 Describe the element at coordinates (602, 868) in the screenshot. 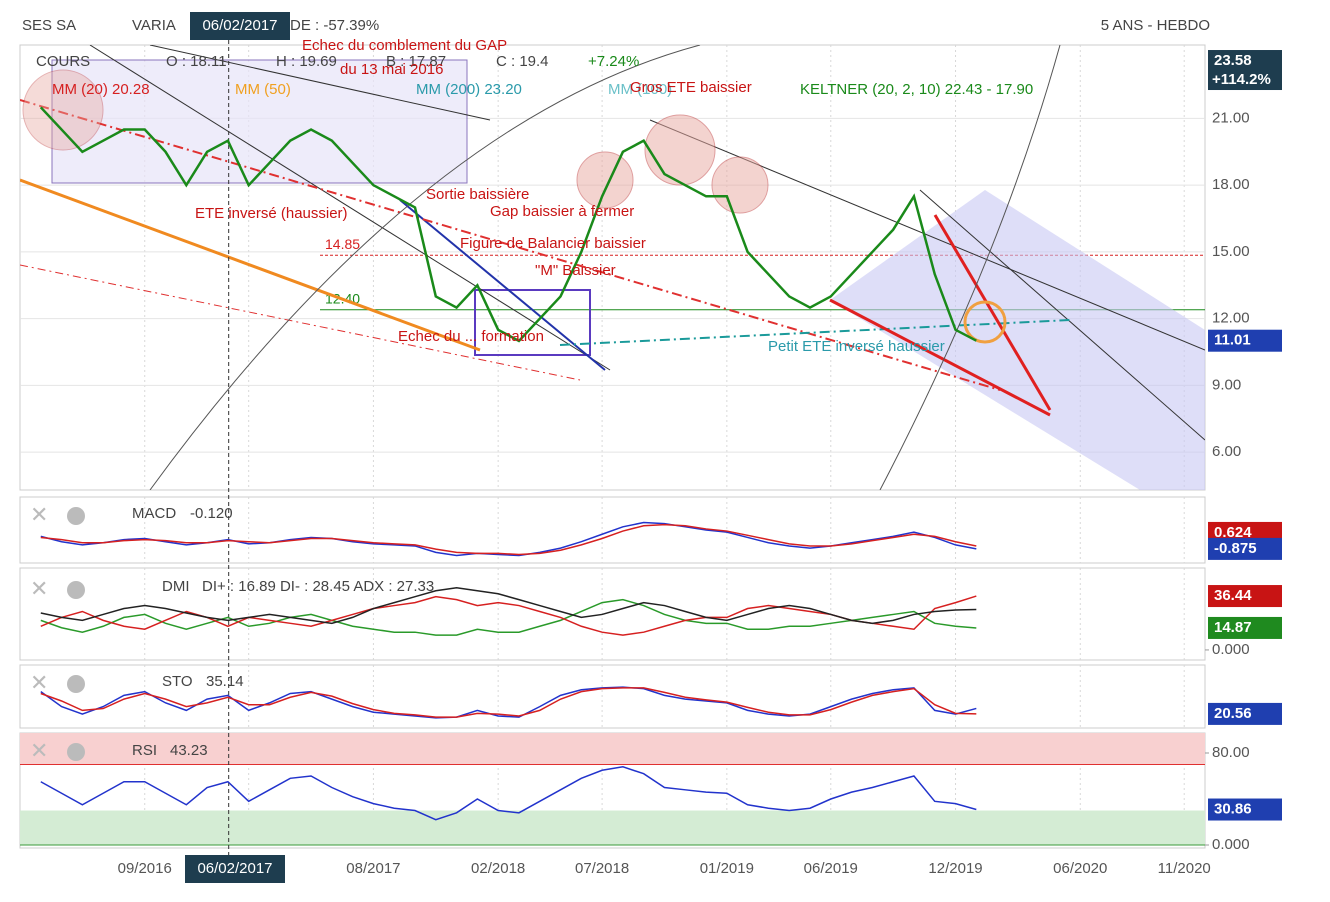

I see `x-tick-label: 07/2018` at that location.